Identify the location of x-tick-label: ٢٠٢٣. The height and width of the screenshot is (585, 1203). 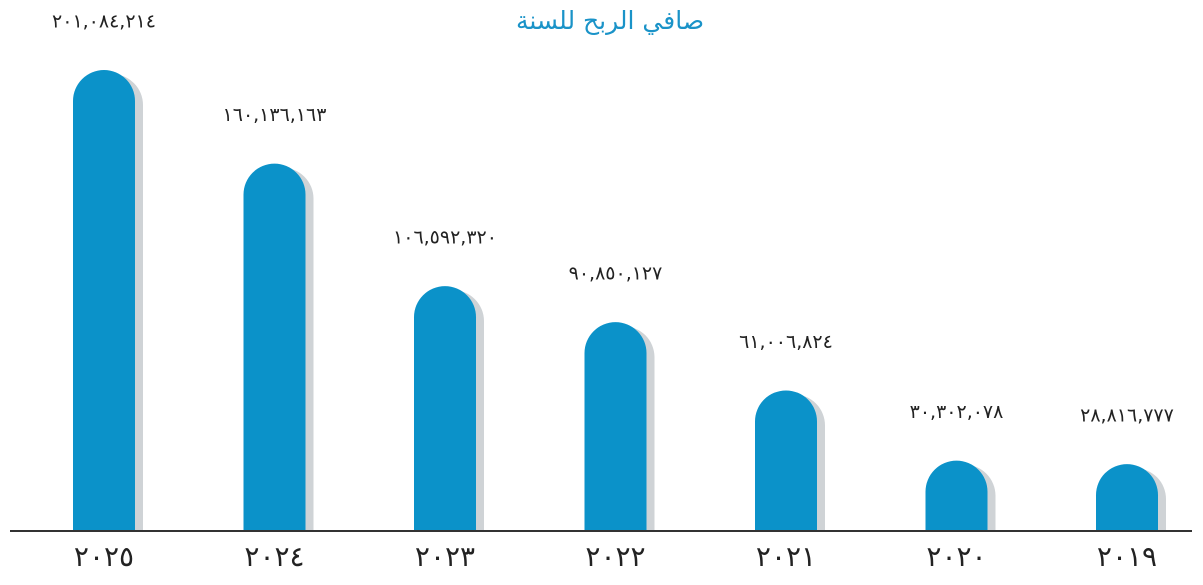
(445, 556).